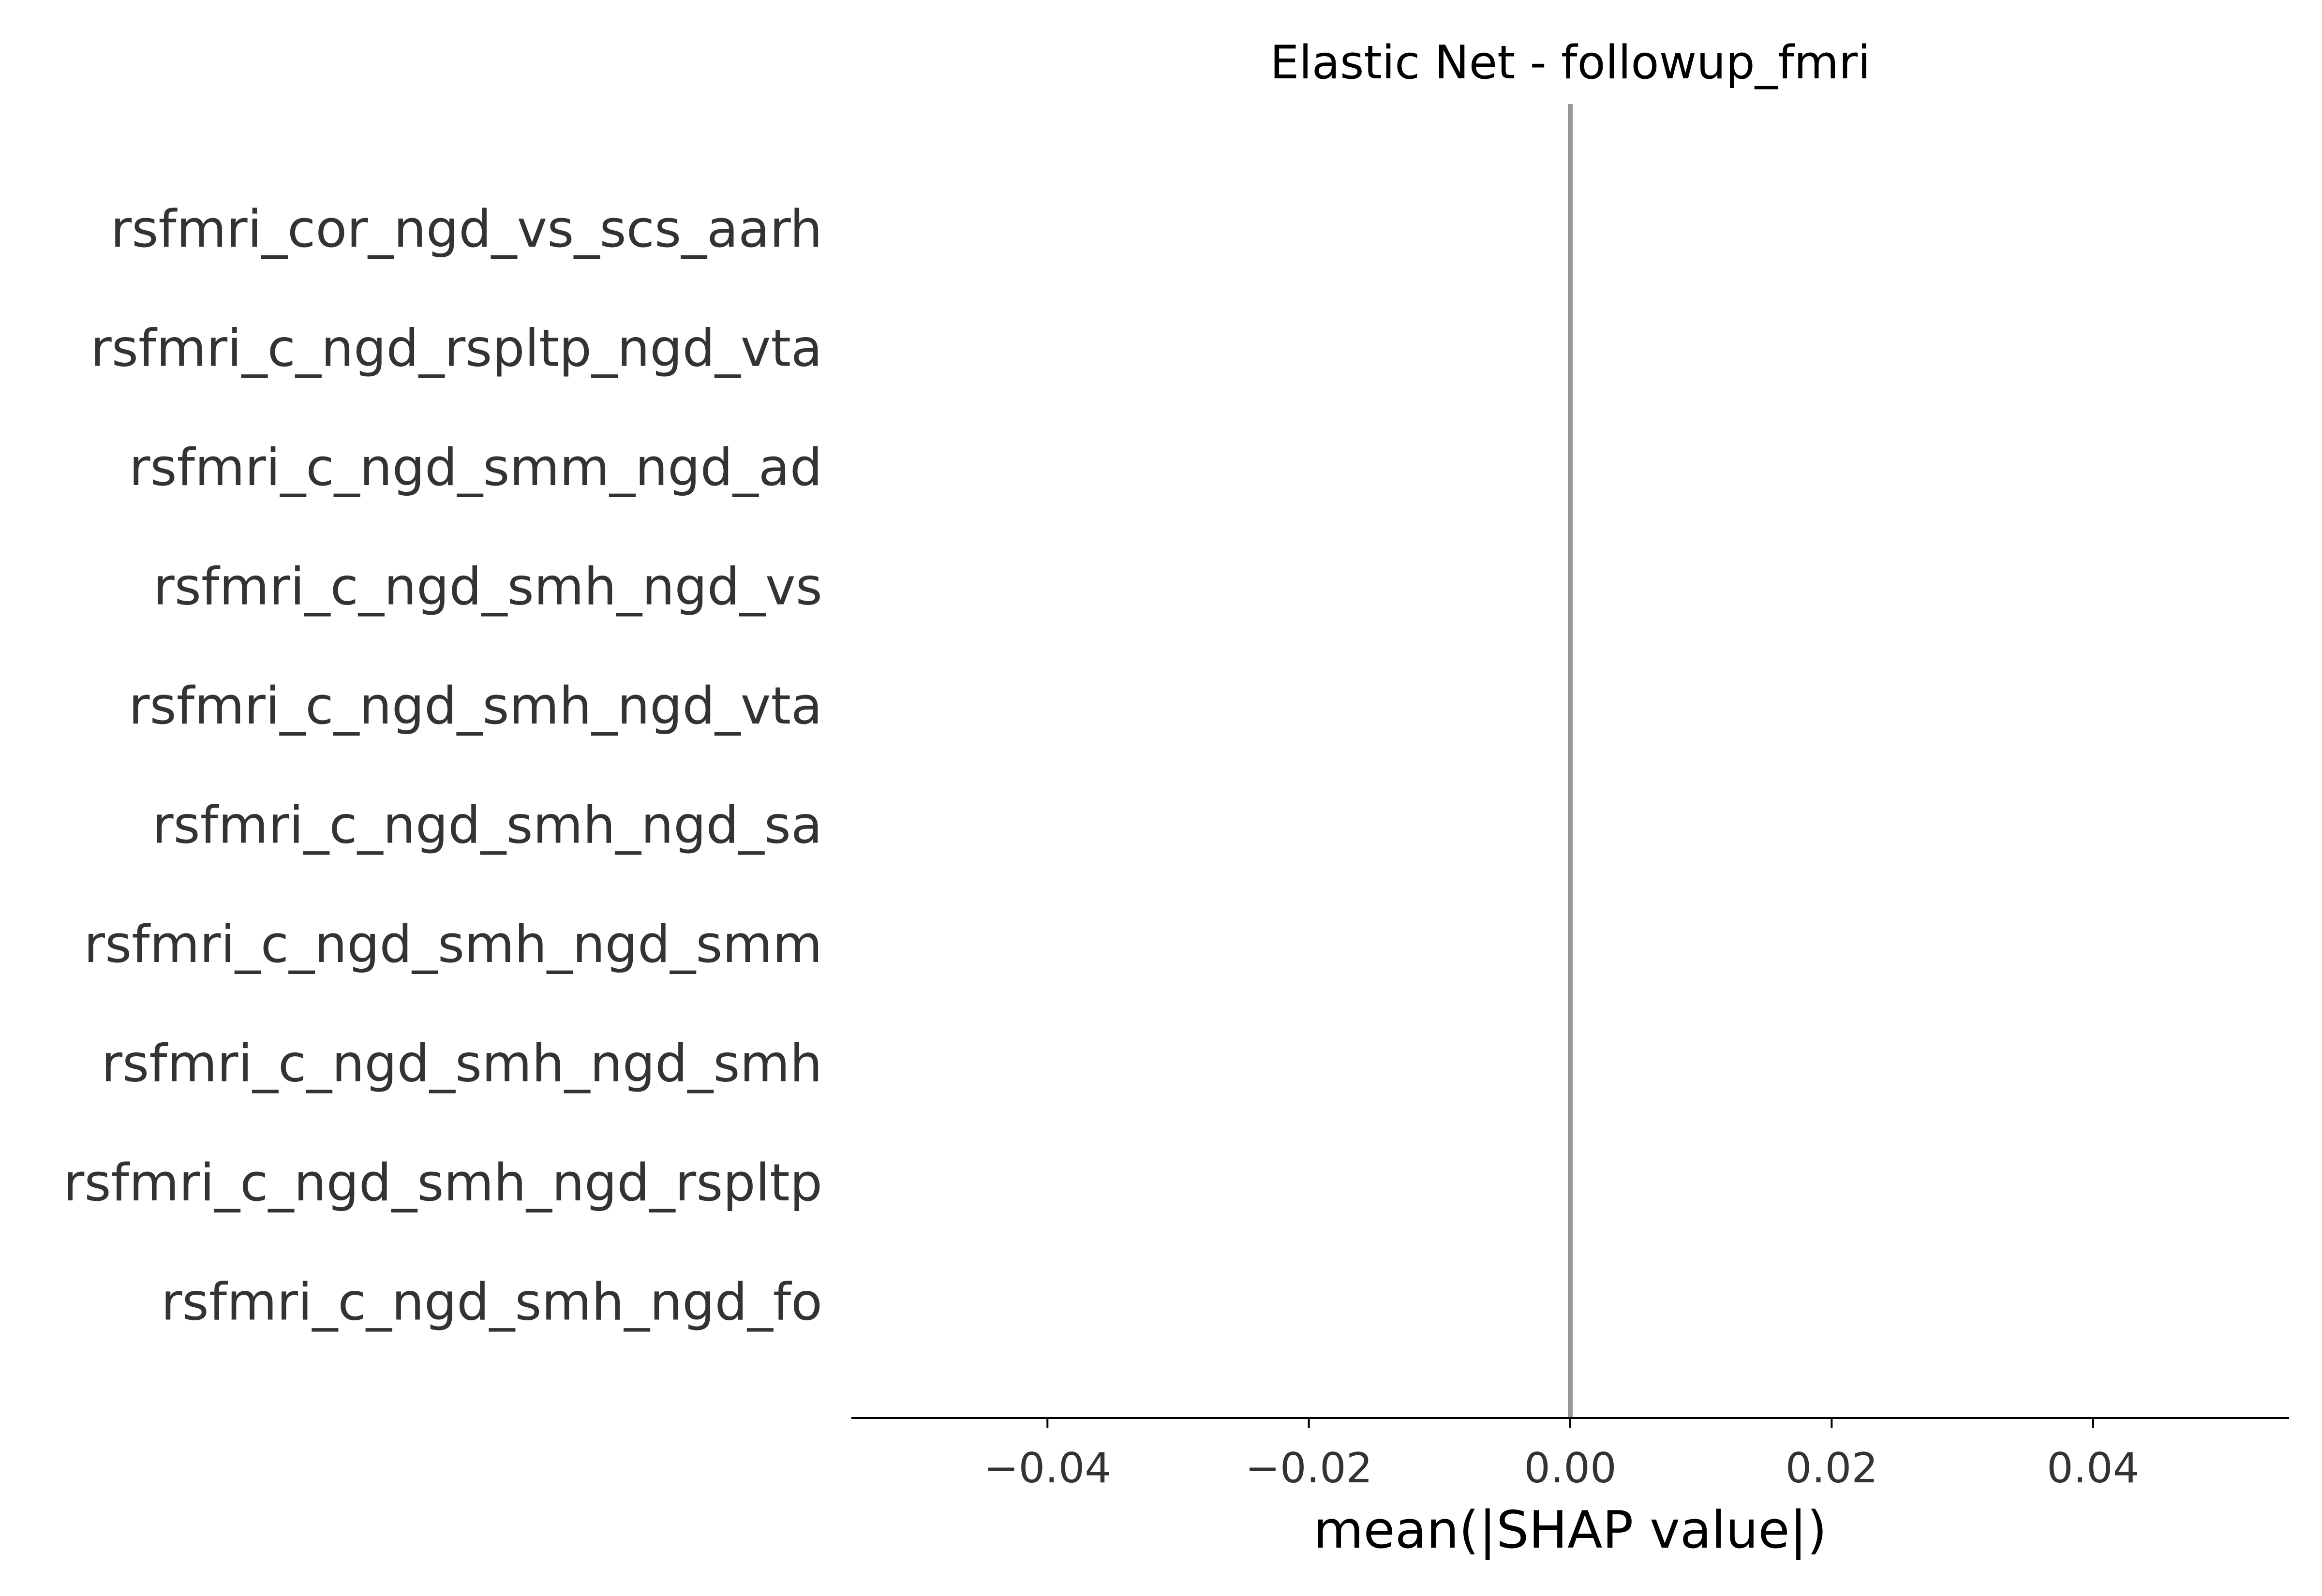  Describe the element at coordinates (466, 229) in the screenshot. I see `feature-label: rsfmri_cor_ngd_vs_scs_aarh` at that location.